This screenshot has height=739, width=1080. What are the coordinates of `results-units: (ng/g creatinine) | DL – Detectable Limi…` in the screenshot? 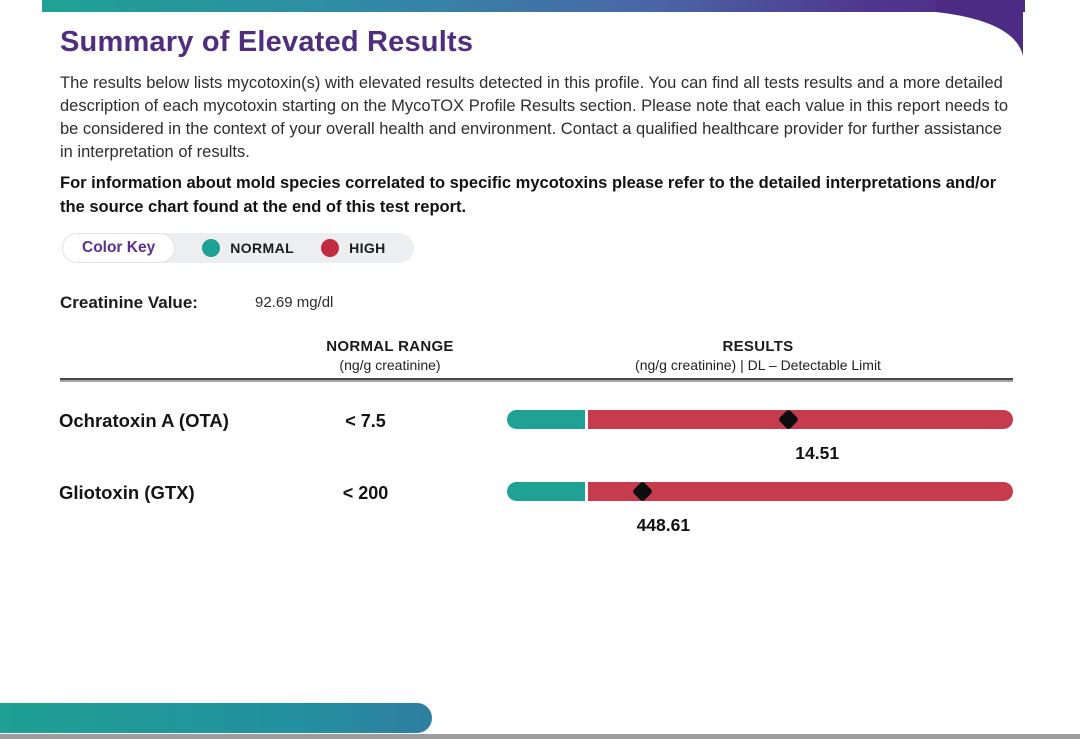 It's located at (758, 365).